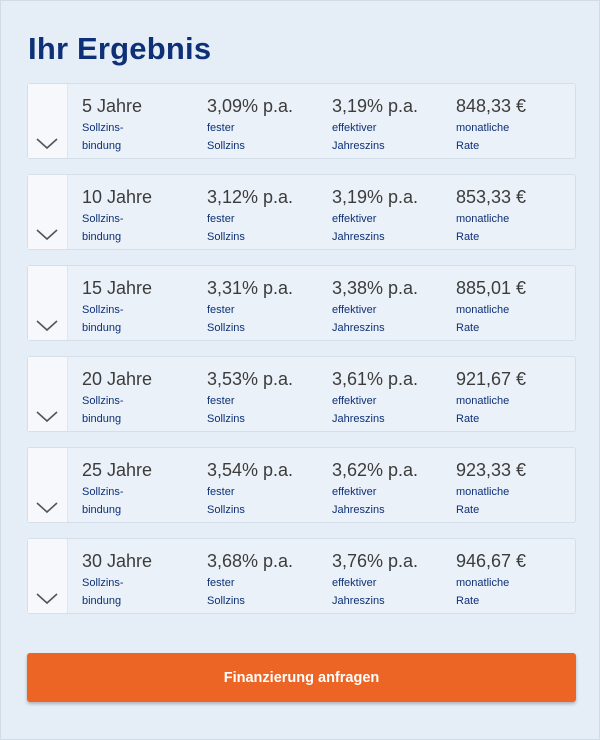  Describe the element at coordinates (250, 106) in the screenshot. I see `fixed-rate-value: 3,09% p.a.` at that location.